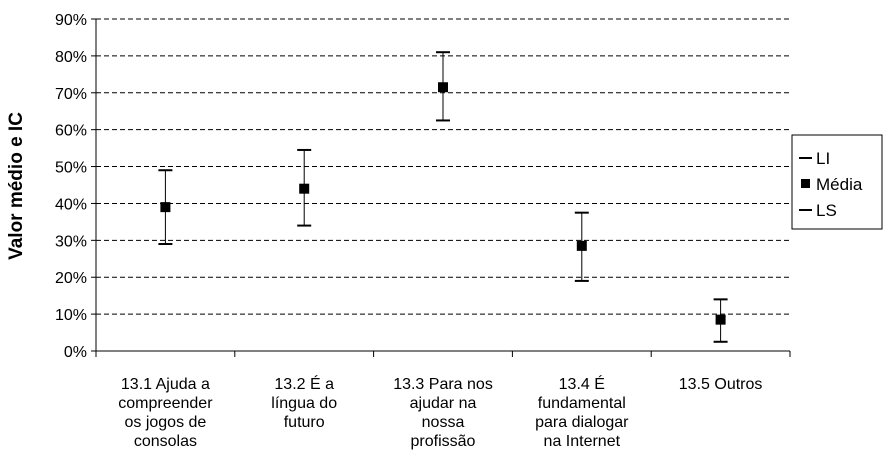  I want to click on x-category-label-line: língua do, so click(304, 403).